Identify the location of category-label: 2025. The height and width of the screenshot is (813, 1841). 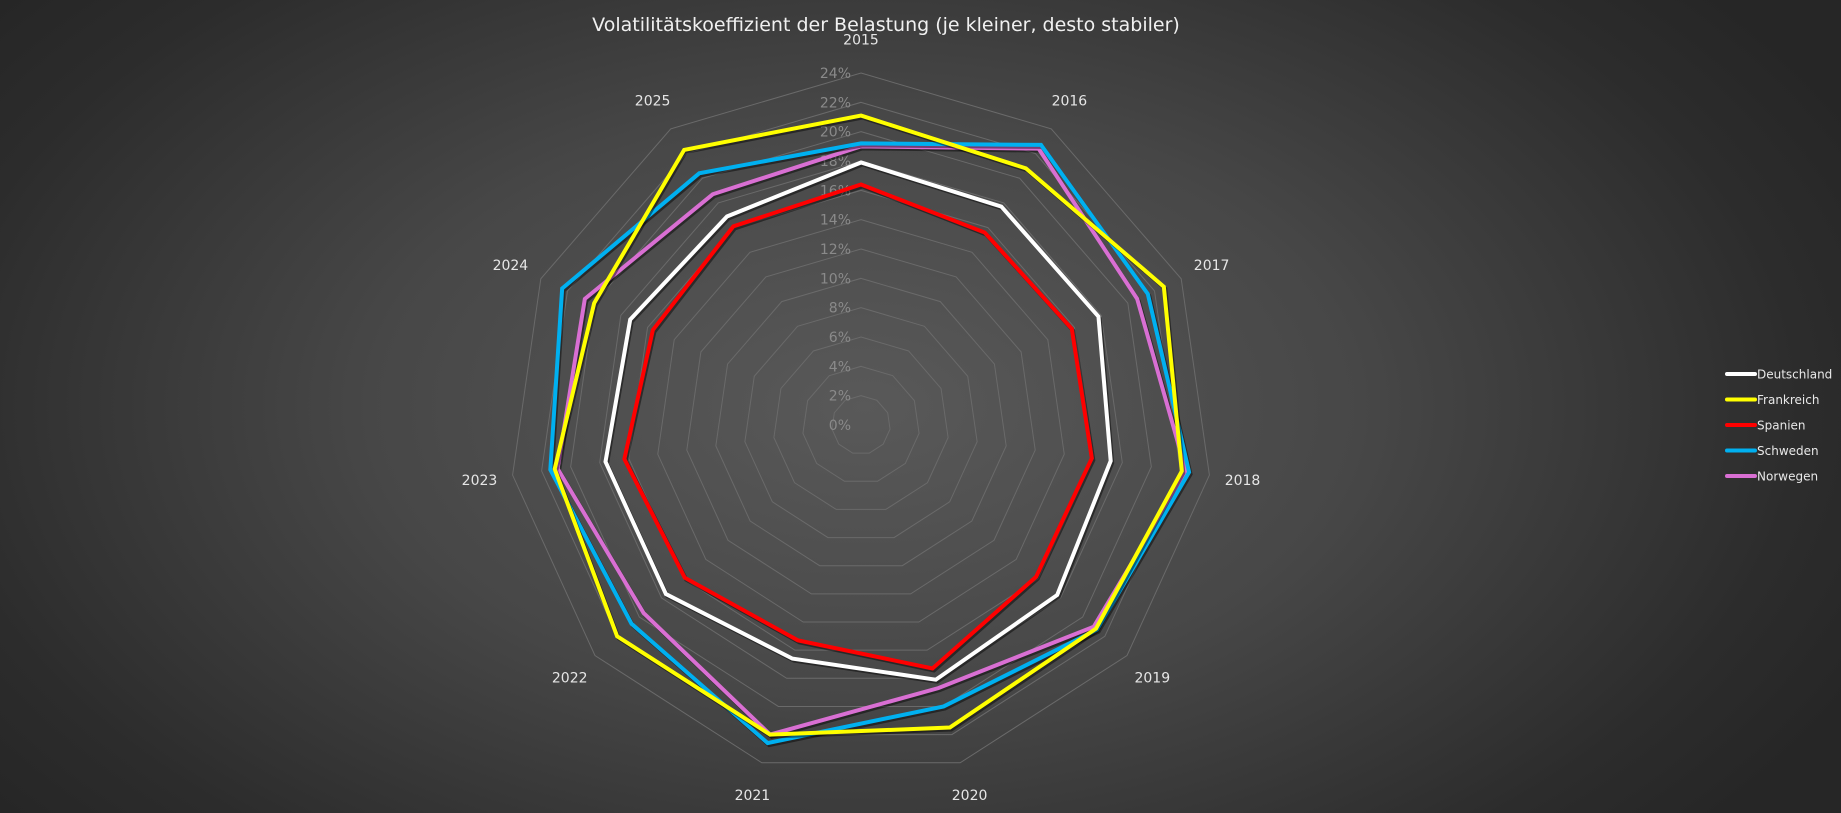
(653, 102).